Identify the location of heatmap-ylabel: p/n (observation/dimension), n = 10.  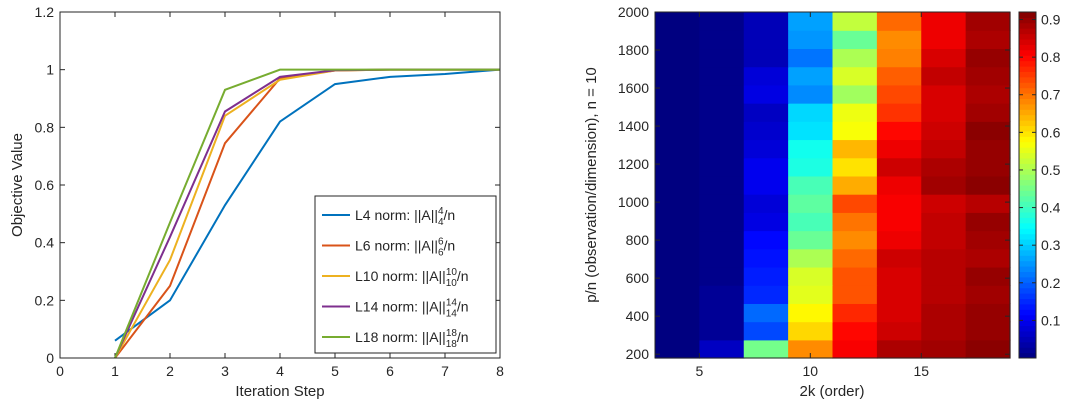
(591, 185).